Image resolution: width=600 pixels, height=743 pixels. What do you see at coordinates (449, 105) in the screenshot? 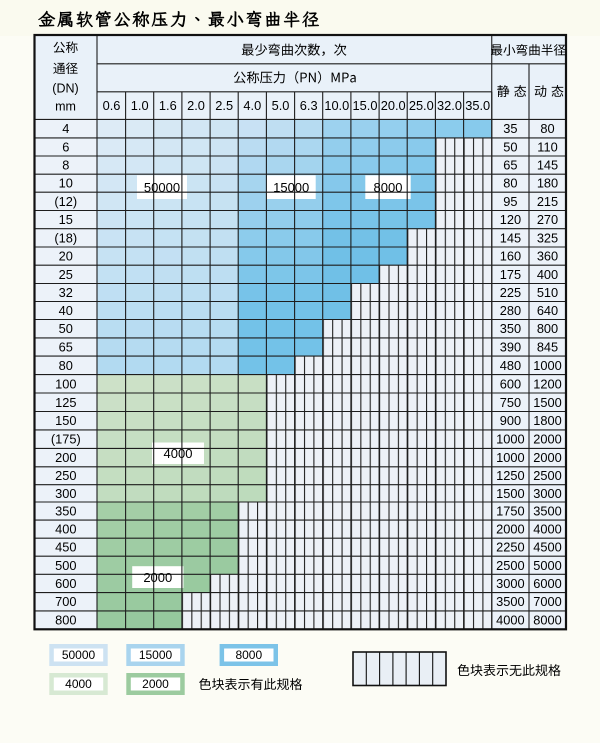
I see `svg-text: 32.0` at bounding box center [449, 105].